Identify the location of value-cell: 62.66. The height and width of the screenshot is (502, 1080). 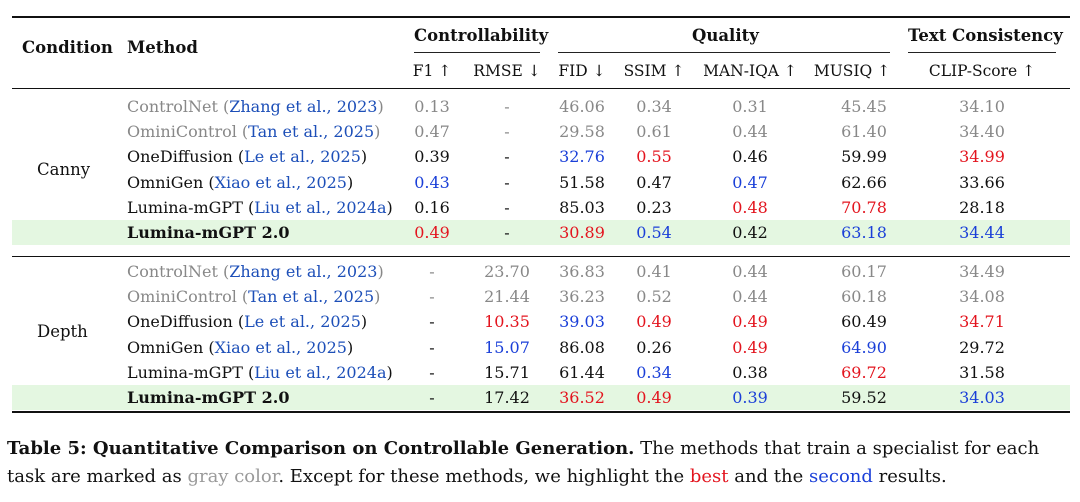
(864, 182).